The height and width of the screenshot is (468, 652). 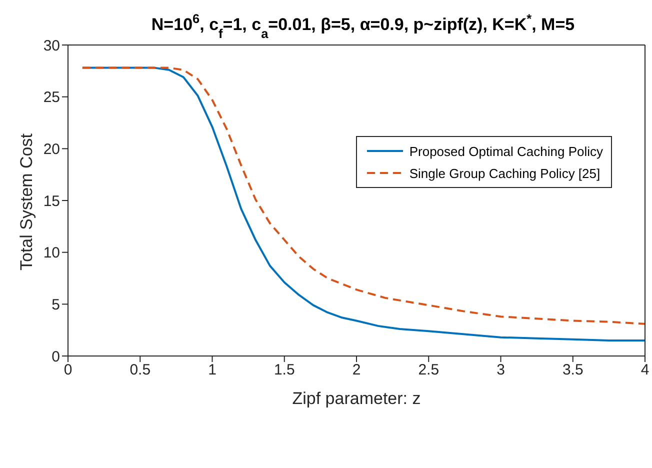 What do you see at coordinates (212, 370) in the screenshot?
I see `x-tick-label: 1` at bounding box center [212, 370].